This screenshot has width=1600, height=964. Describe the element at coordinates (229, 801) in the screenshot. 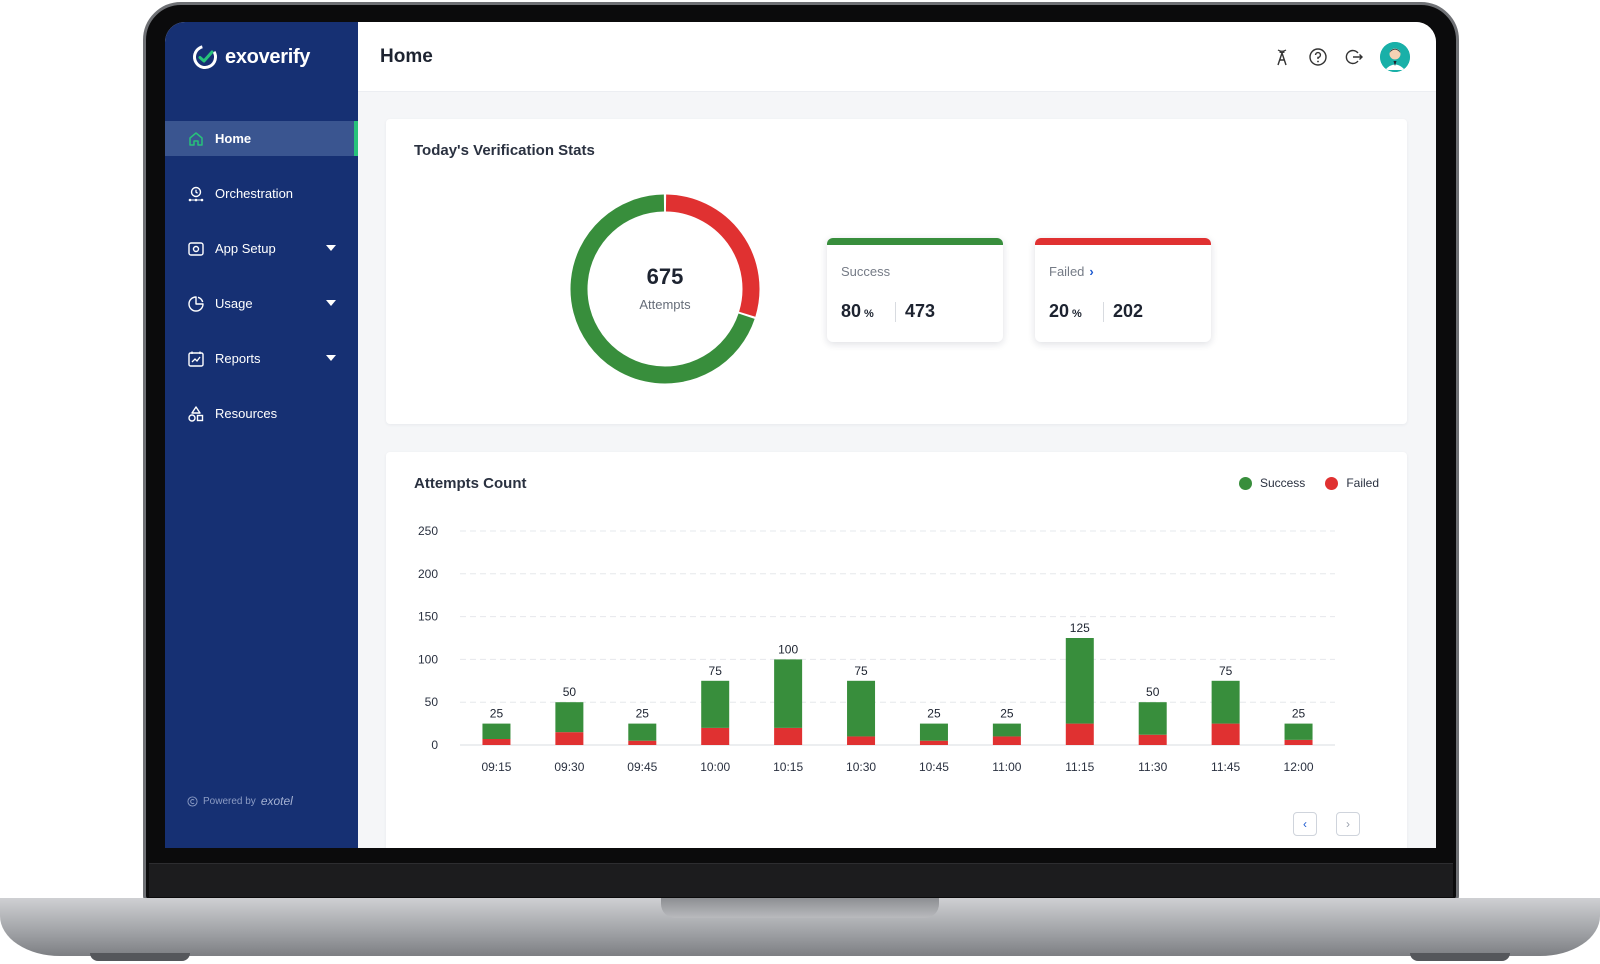

I see `powered-by-text: Powered by` at that location.